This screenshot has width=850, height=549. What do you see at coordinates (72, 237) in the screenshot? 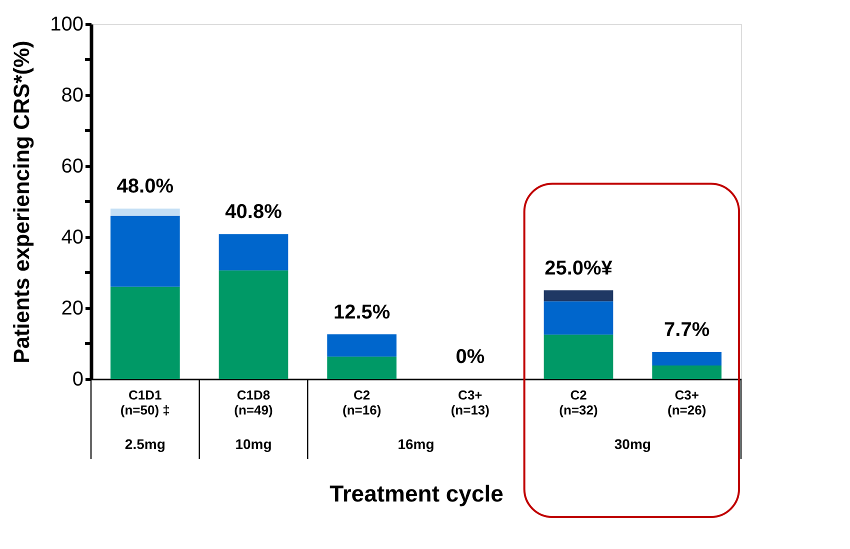
I see `y-tick-label: 40` at bounding box center [72, 237].